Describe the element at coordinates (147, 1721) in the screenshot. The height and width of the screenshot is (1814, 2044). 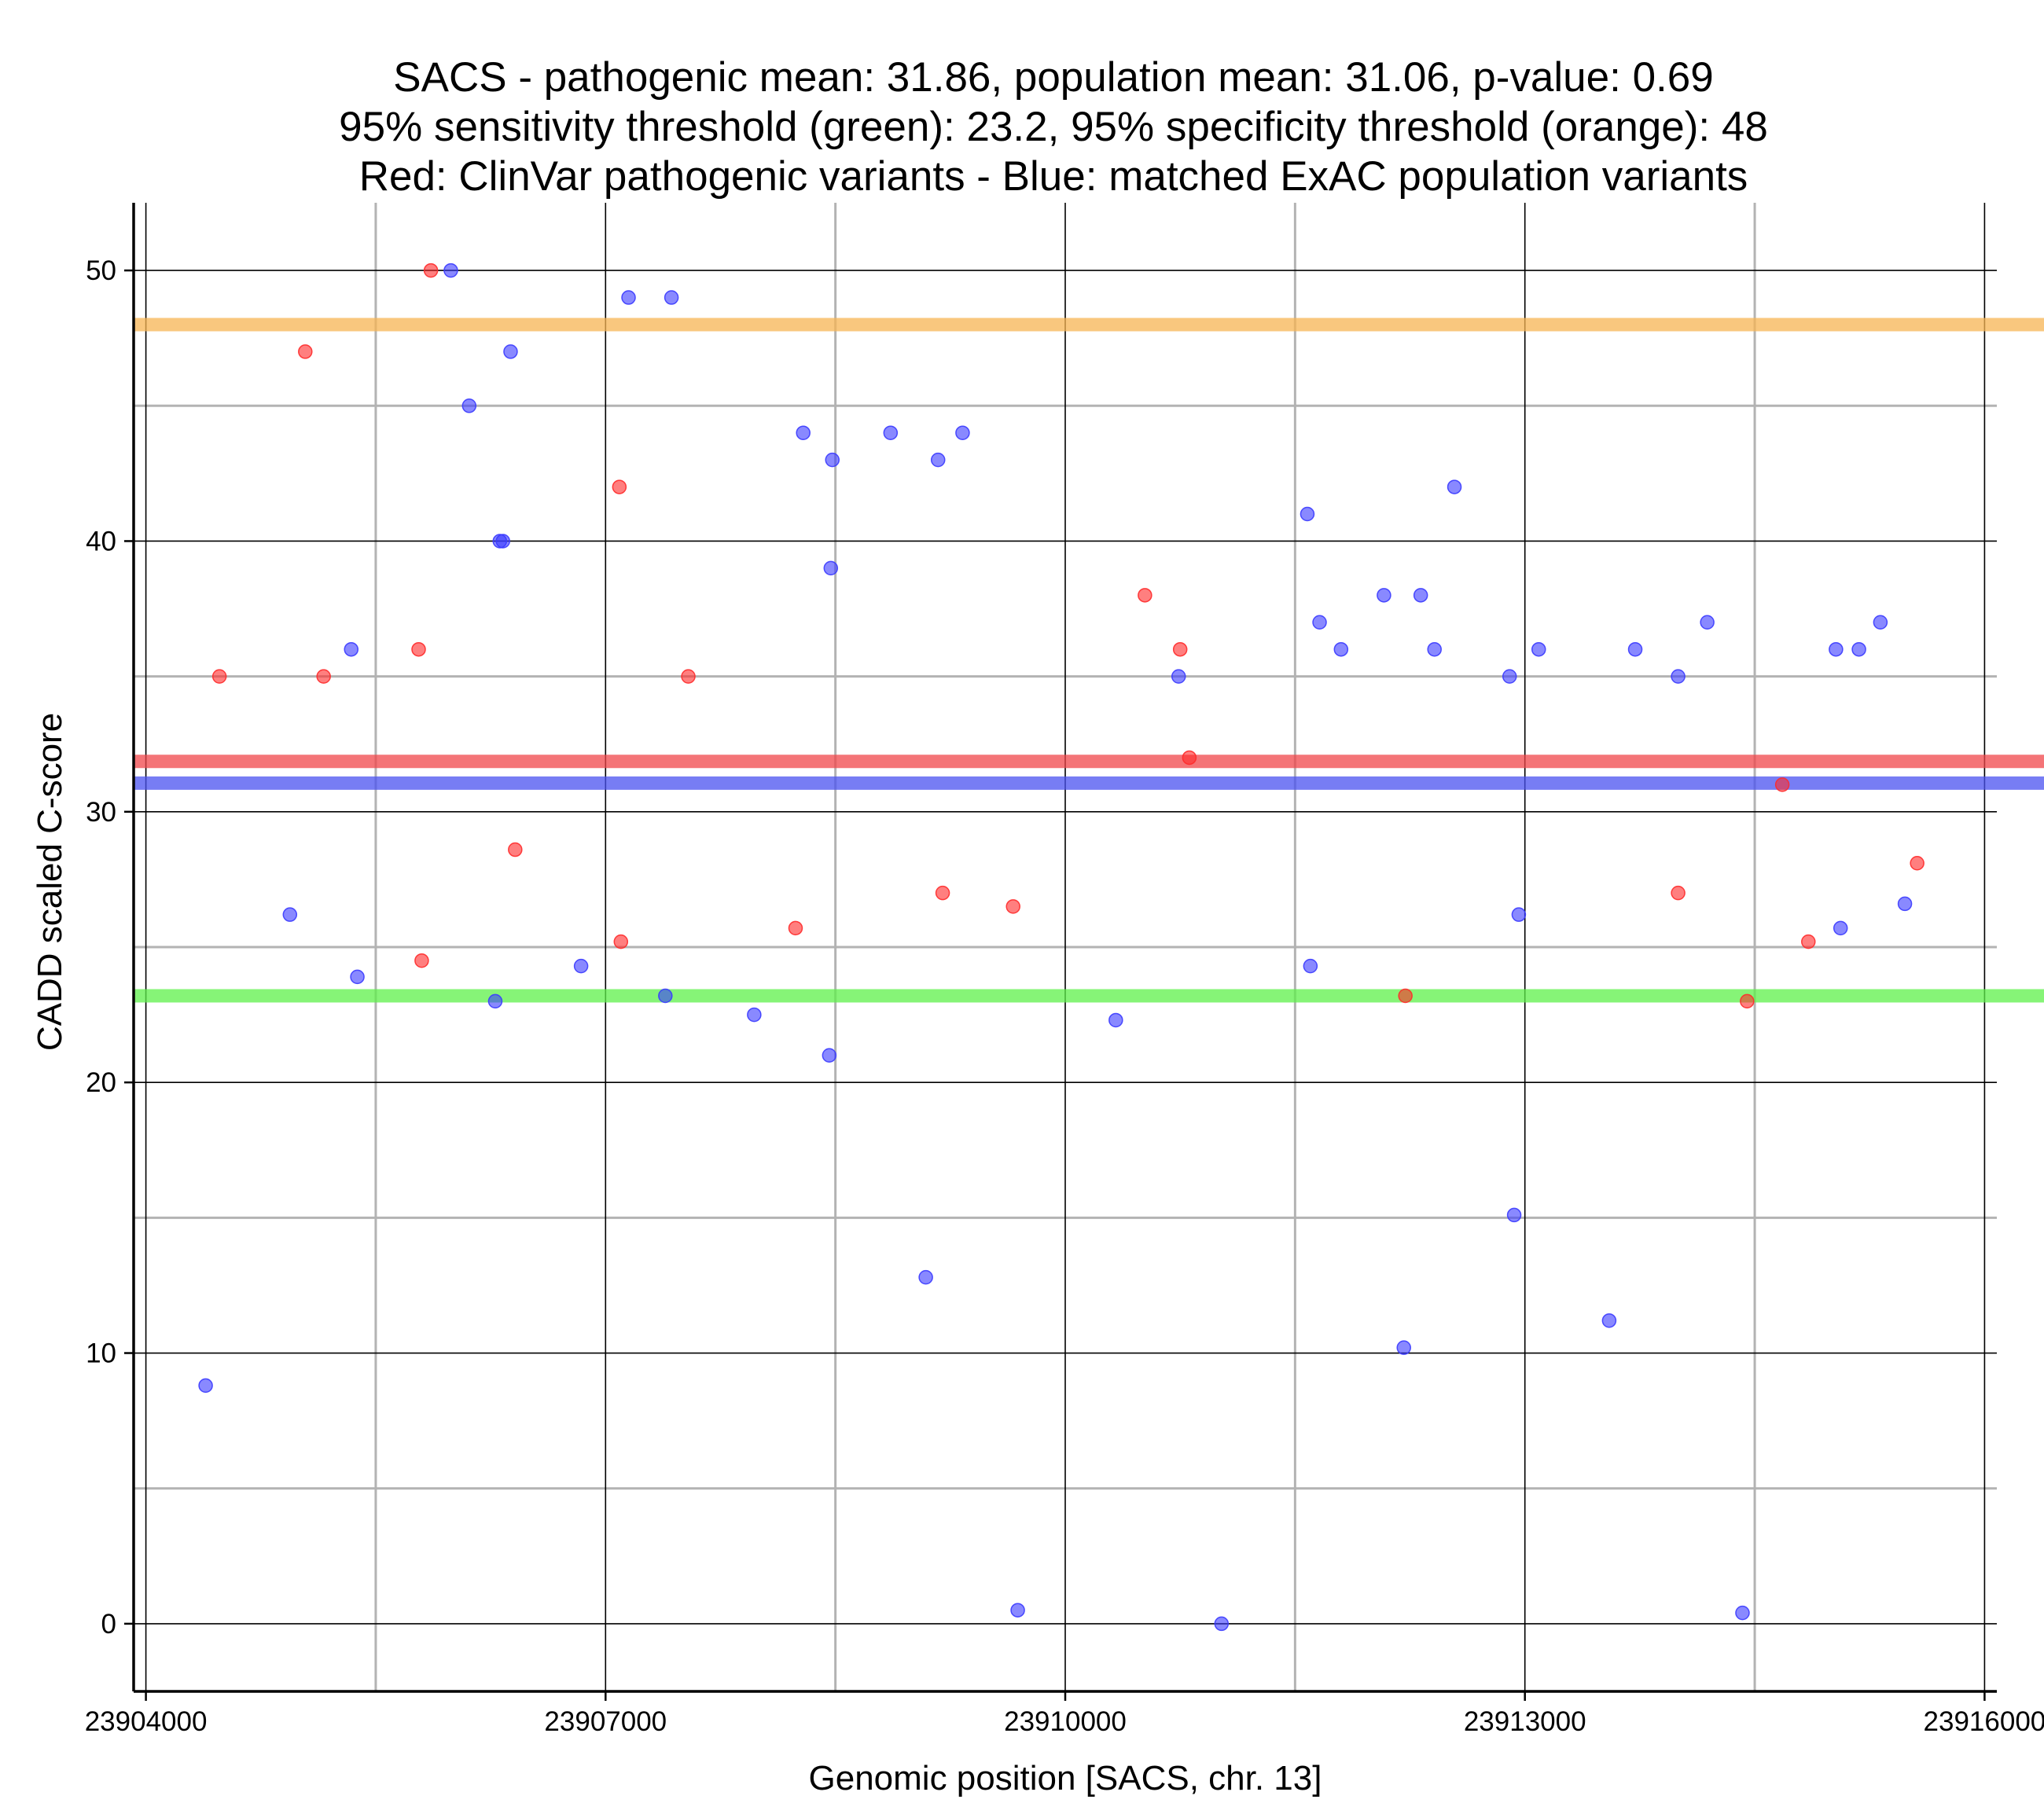
I see `x-tick-label: 23904000` at that location.